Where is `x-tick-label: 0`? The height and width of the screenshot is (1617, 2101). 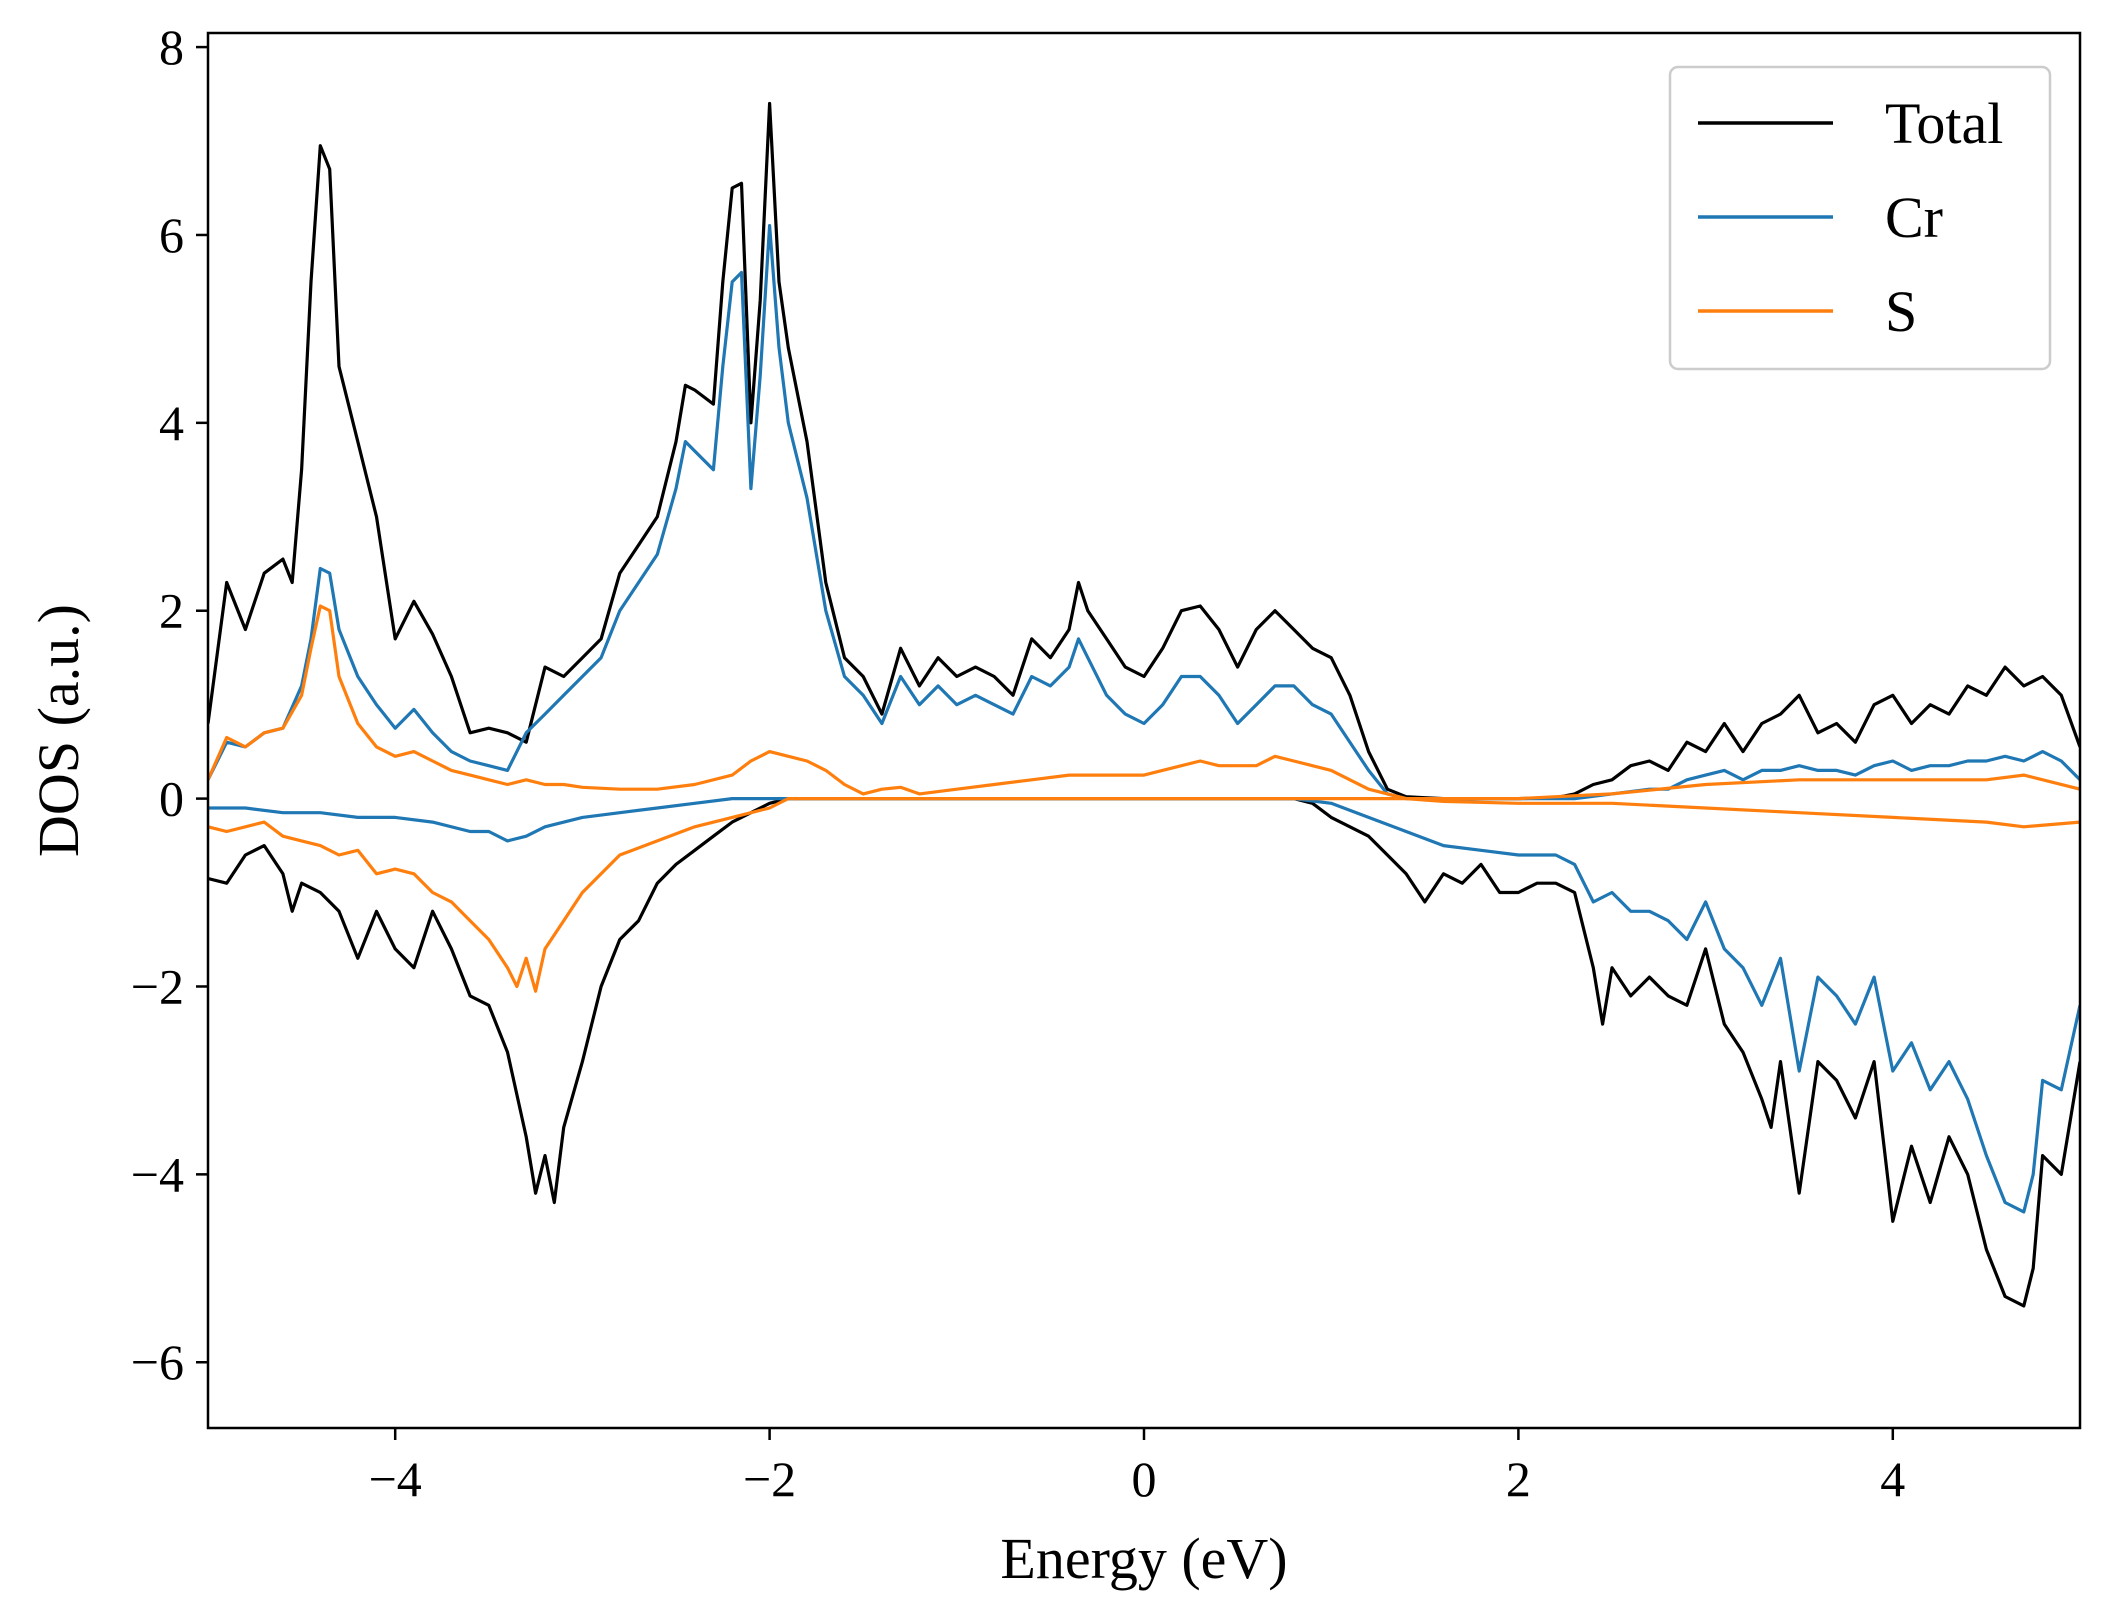
x-tick-label: 0 is located at coordinates (1144, 1479).